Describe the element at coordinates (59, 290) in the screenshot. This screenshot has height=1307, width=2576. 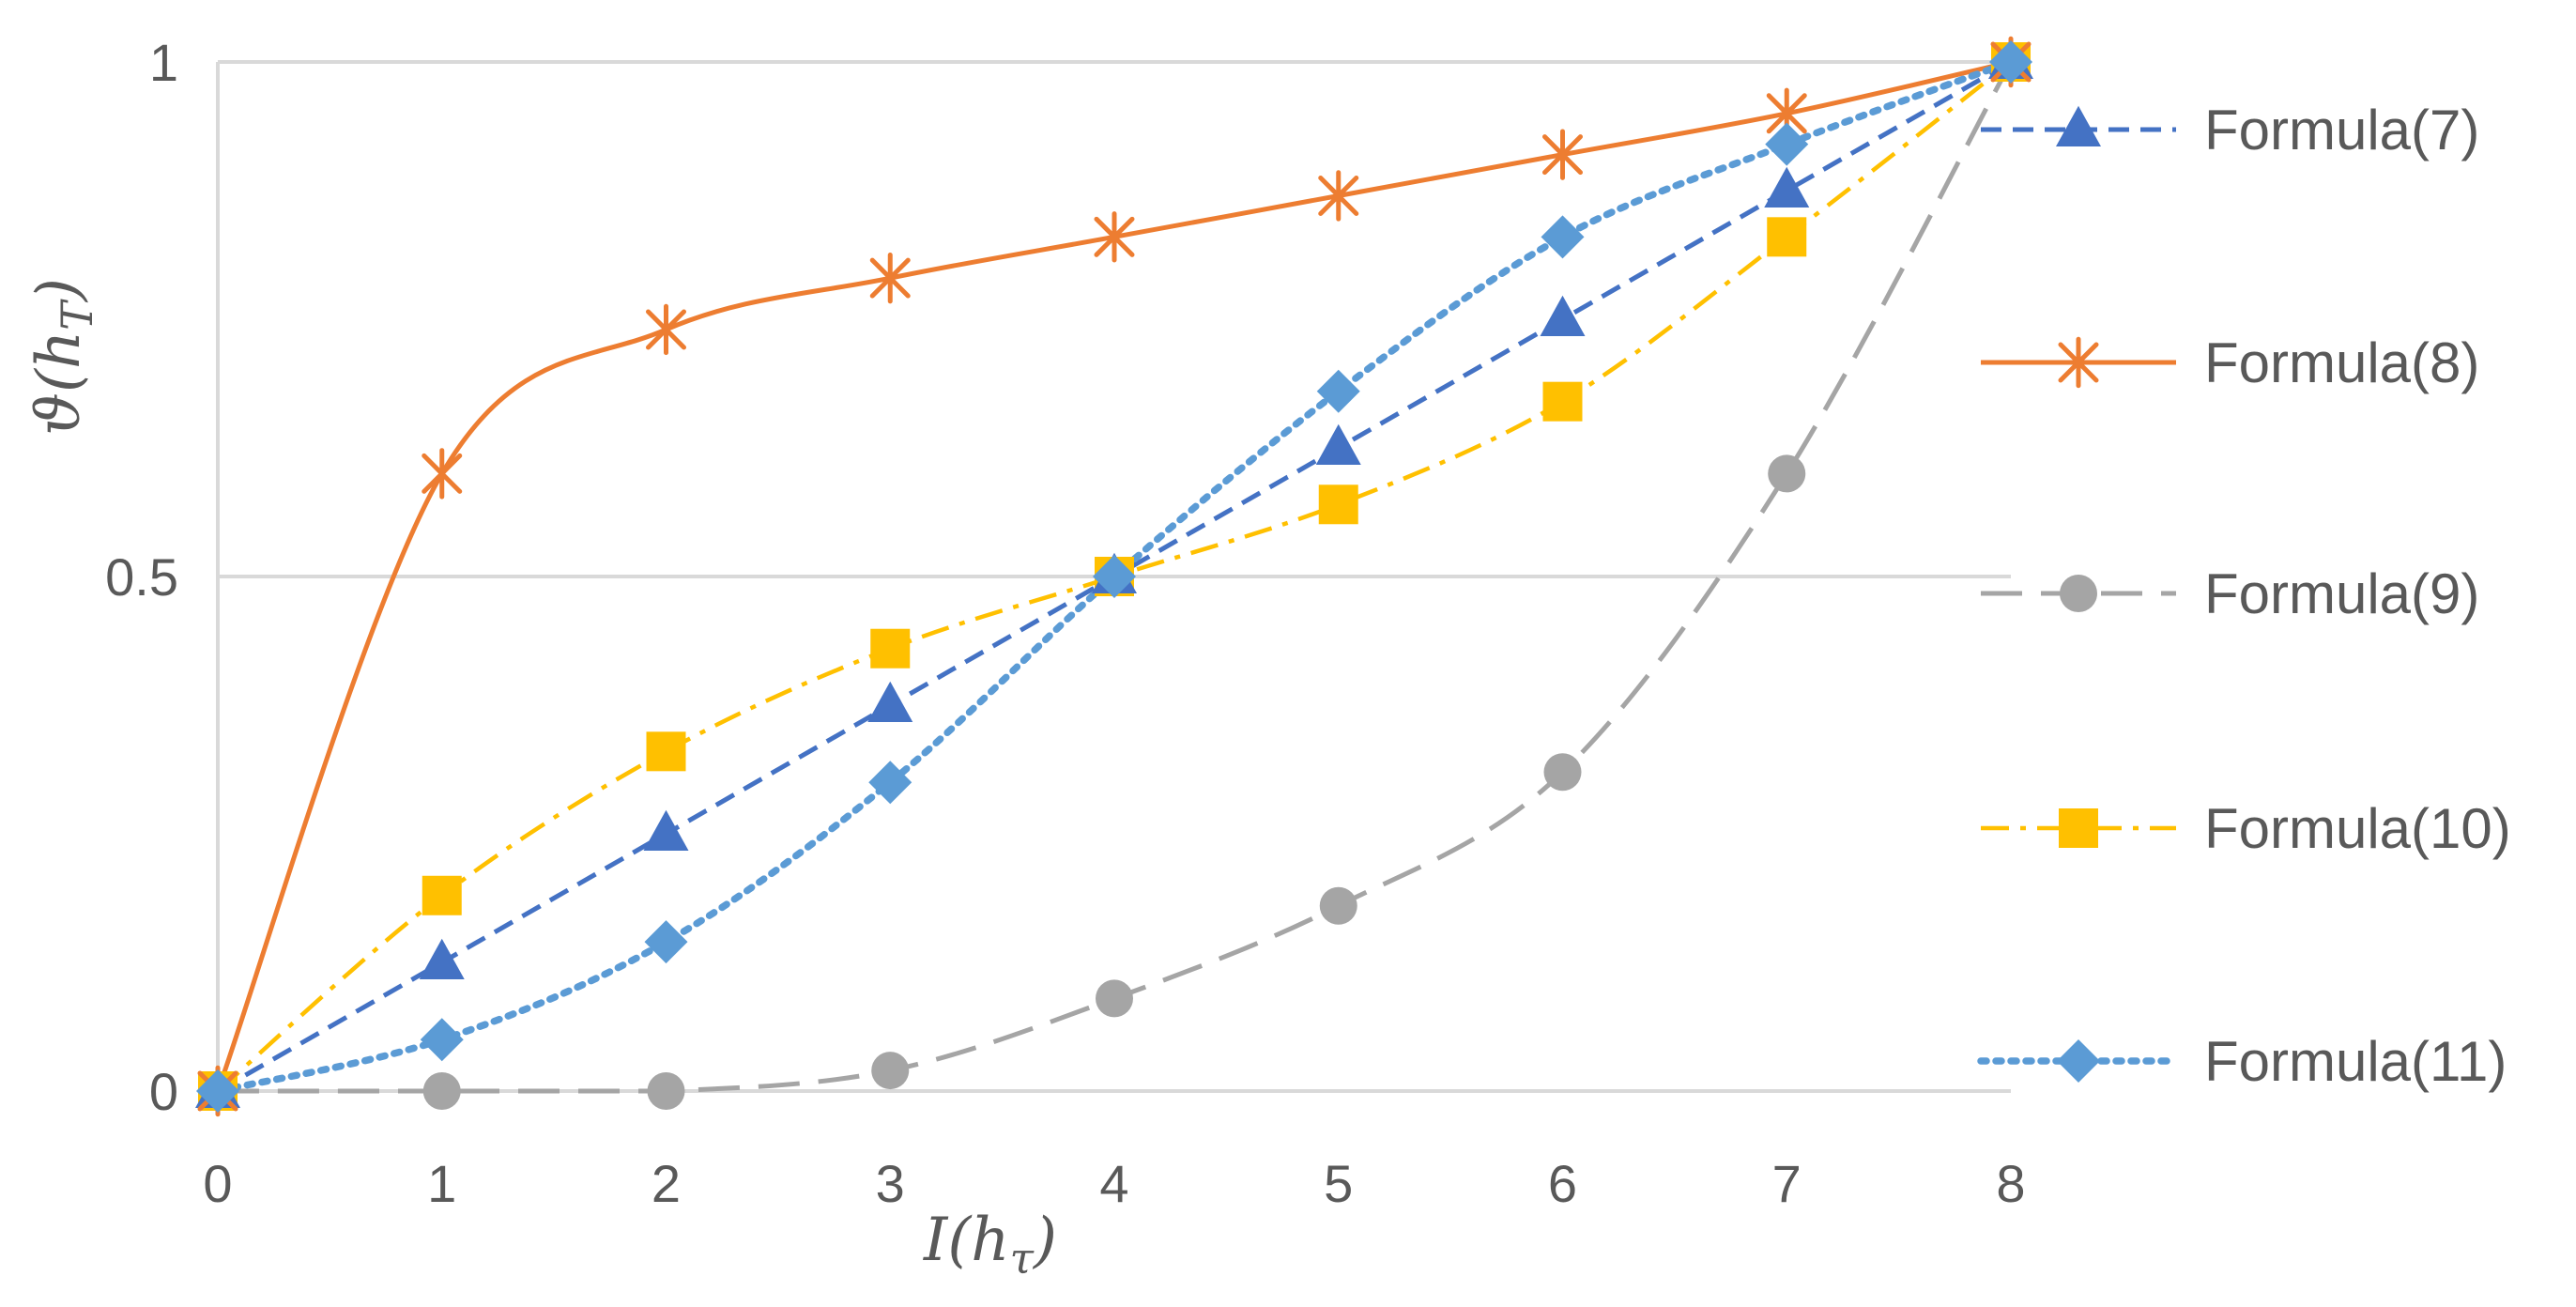
I see `y-axis-title-end: )` at that location.